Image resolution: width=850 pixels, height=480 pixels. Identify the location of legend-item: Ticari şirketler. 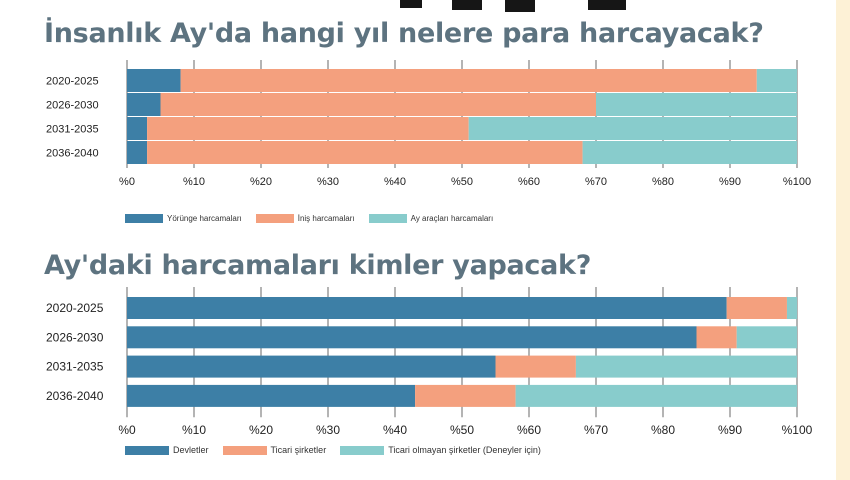
(274, 450).